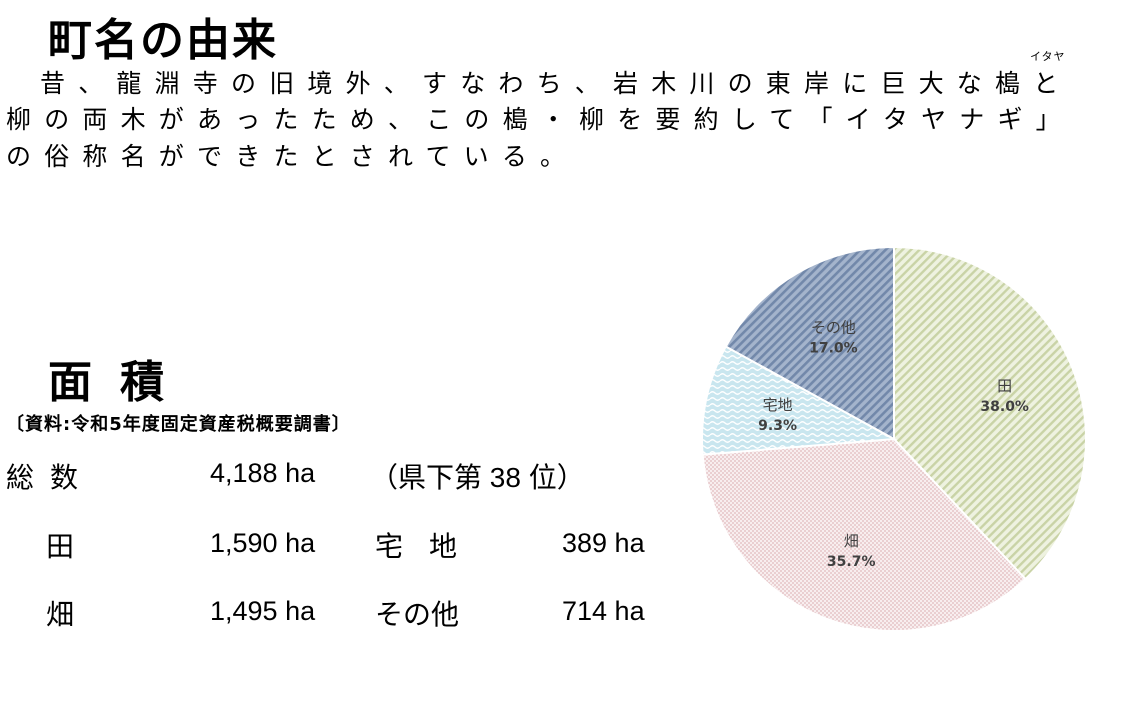 This screenshot has height=721, width=1148. Describe the element at coordinates (540, 119) in the screenshot. I see `origin-text-line-2: 柳の両木があったため、この槝・柳を要約して「イタヤナギ」` at that location.